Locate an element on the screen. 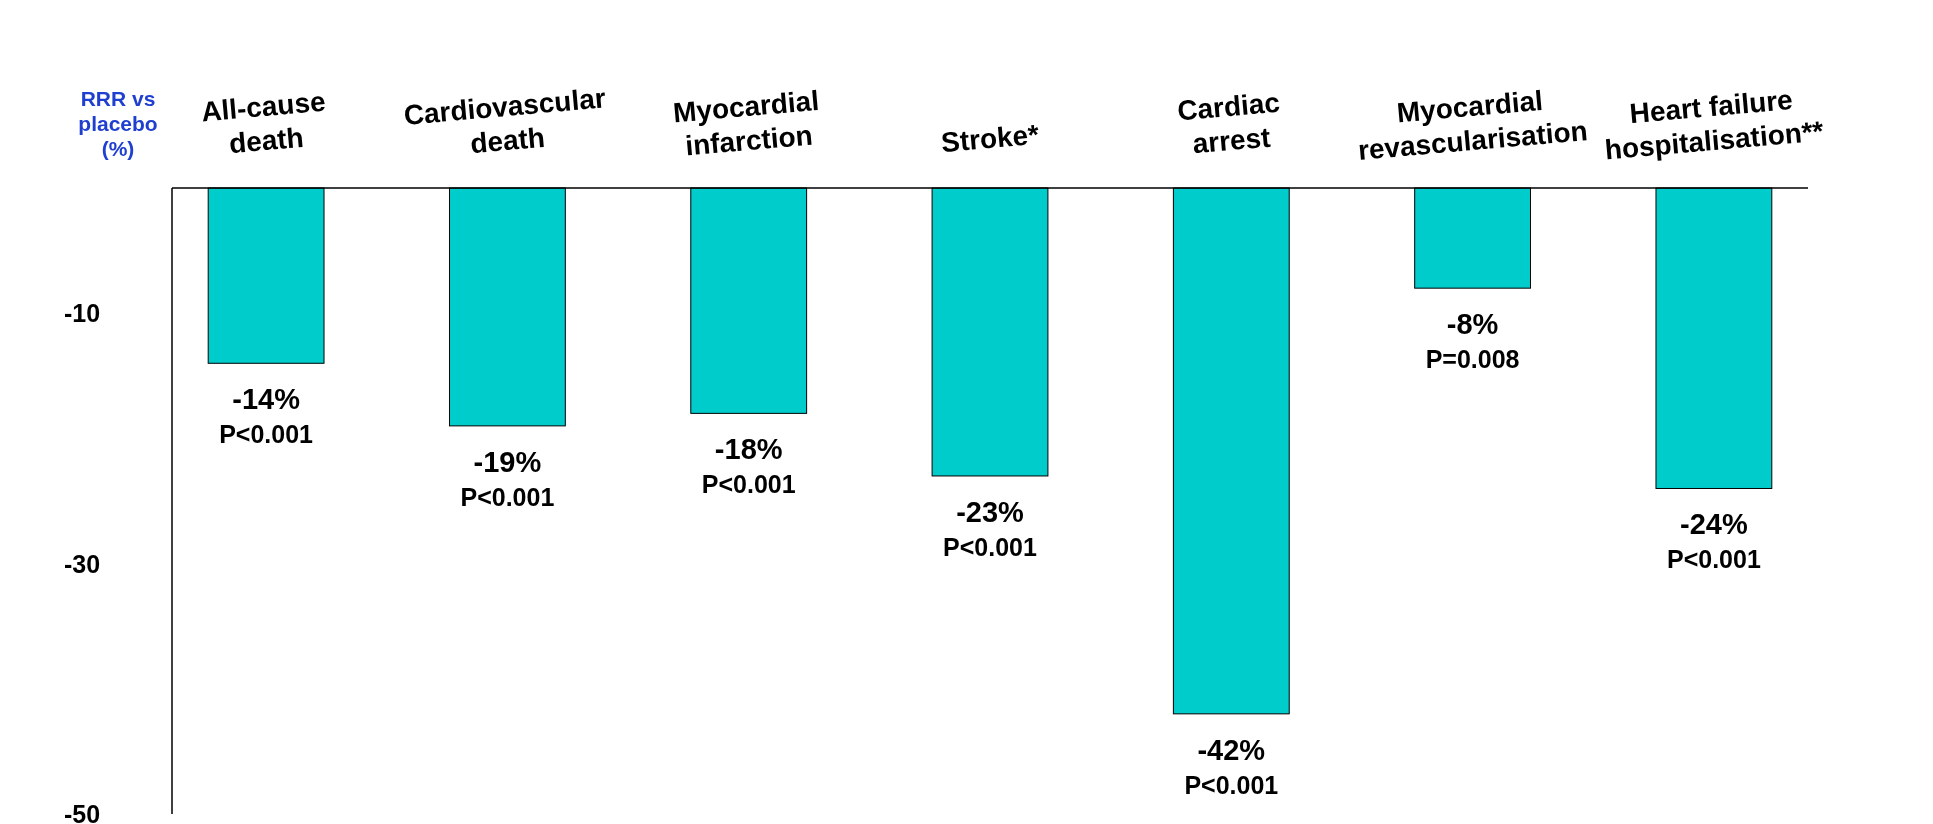 This screenshot has height=824, width=1933. y-axis-title: RRR vs placebo (%) is located at coordinates (118, 123).